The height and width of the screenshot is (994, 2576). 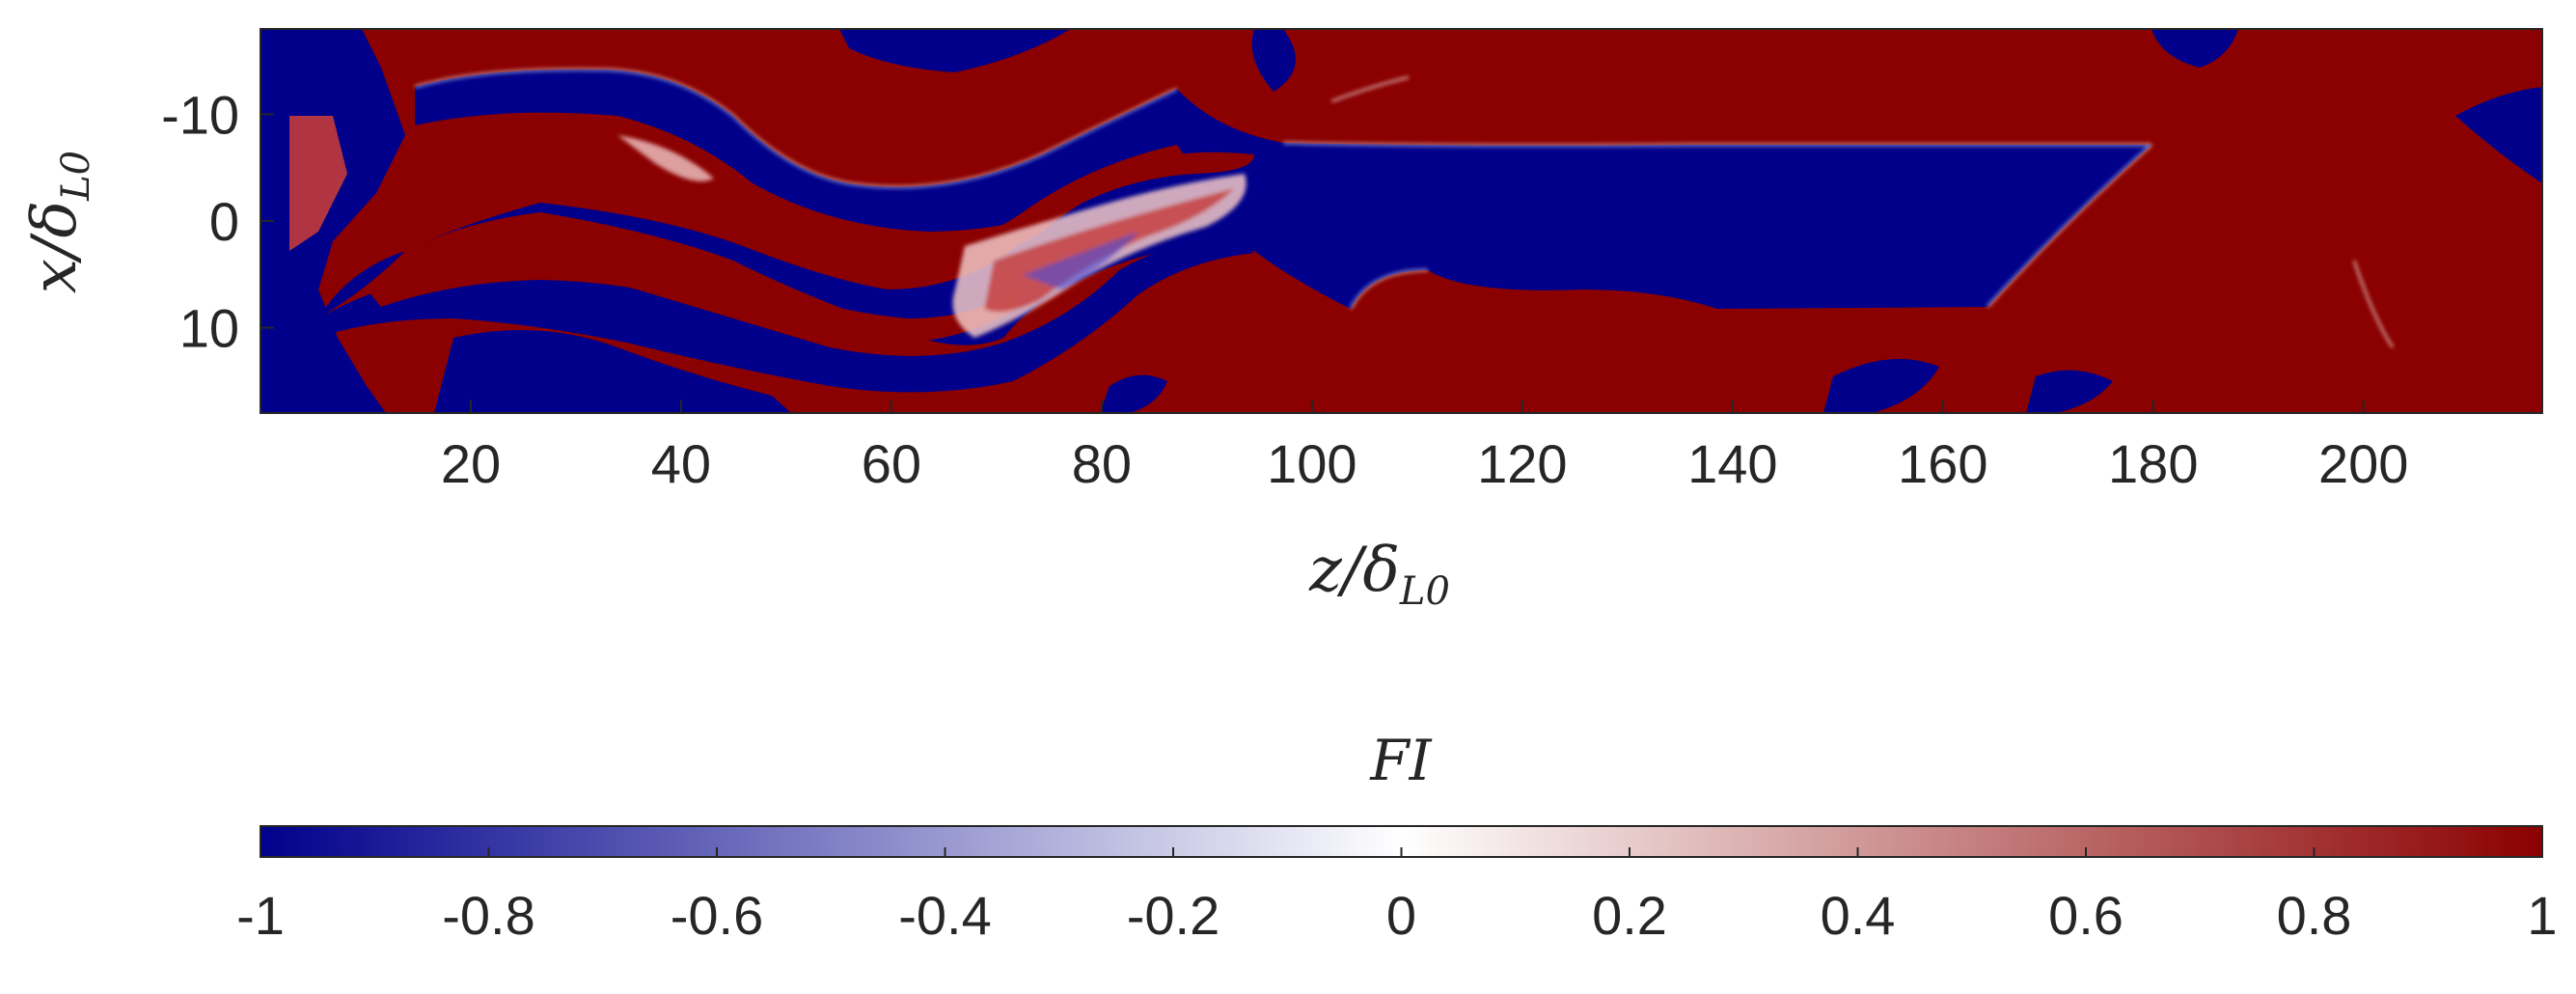 What do you see at coordinates (1522, 463) in the screenshot?
I see `x-tick-label: 120` at bounding box center [1522, 463].